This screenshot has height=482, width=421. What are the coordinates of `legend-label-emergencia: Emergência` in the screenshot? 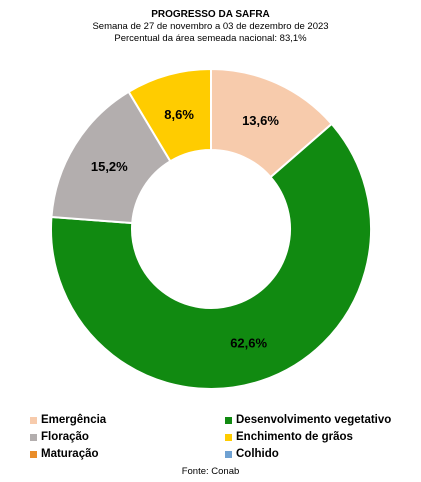 It's located at (74, 420).